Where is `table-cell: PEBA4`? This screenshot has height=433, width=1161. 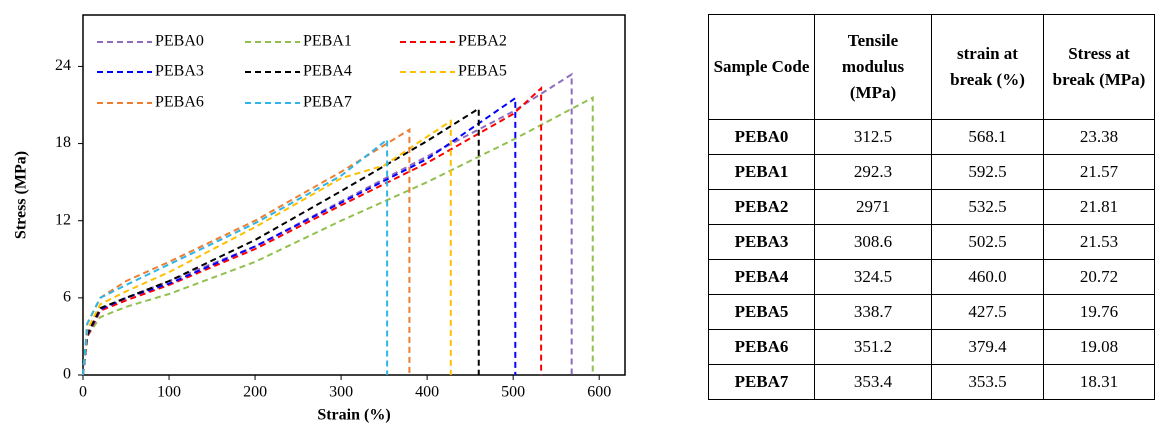
table-cell: PEBA4 is located at coordinates (761, 277).